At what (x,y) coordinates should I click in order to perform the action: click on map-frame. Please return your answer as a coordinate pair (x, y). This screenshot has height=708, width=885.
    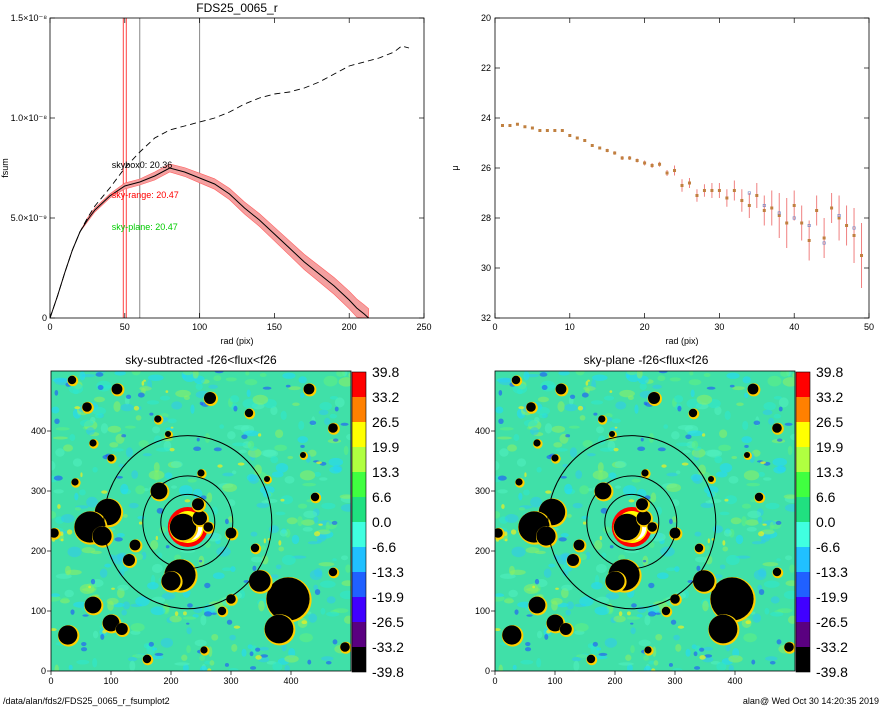
    Looking at the image, I should click on (201, 521).